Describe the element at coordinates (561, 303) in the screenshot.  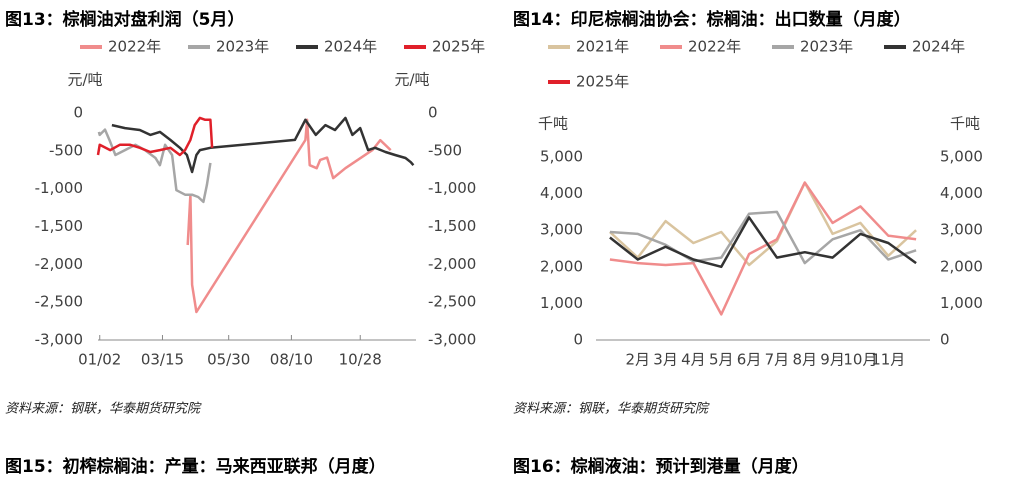
I see `y-tick-label: 1,000` at that location.